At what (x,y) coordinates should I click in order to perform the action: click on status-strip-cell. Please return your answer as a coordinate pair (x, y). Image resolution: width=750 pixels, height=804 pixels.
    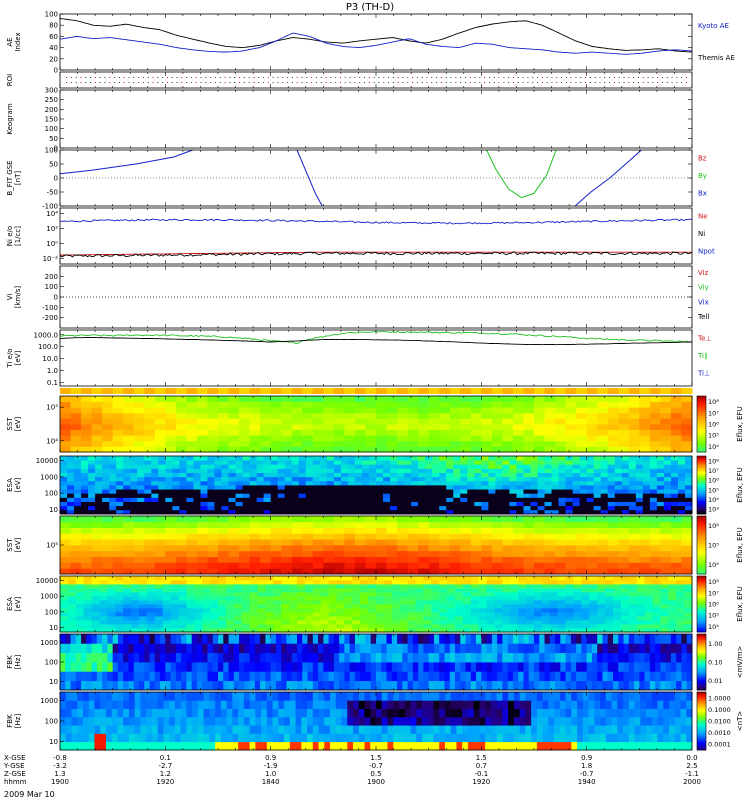
    Looking at the image, I should click on (360, 391).